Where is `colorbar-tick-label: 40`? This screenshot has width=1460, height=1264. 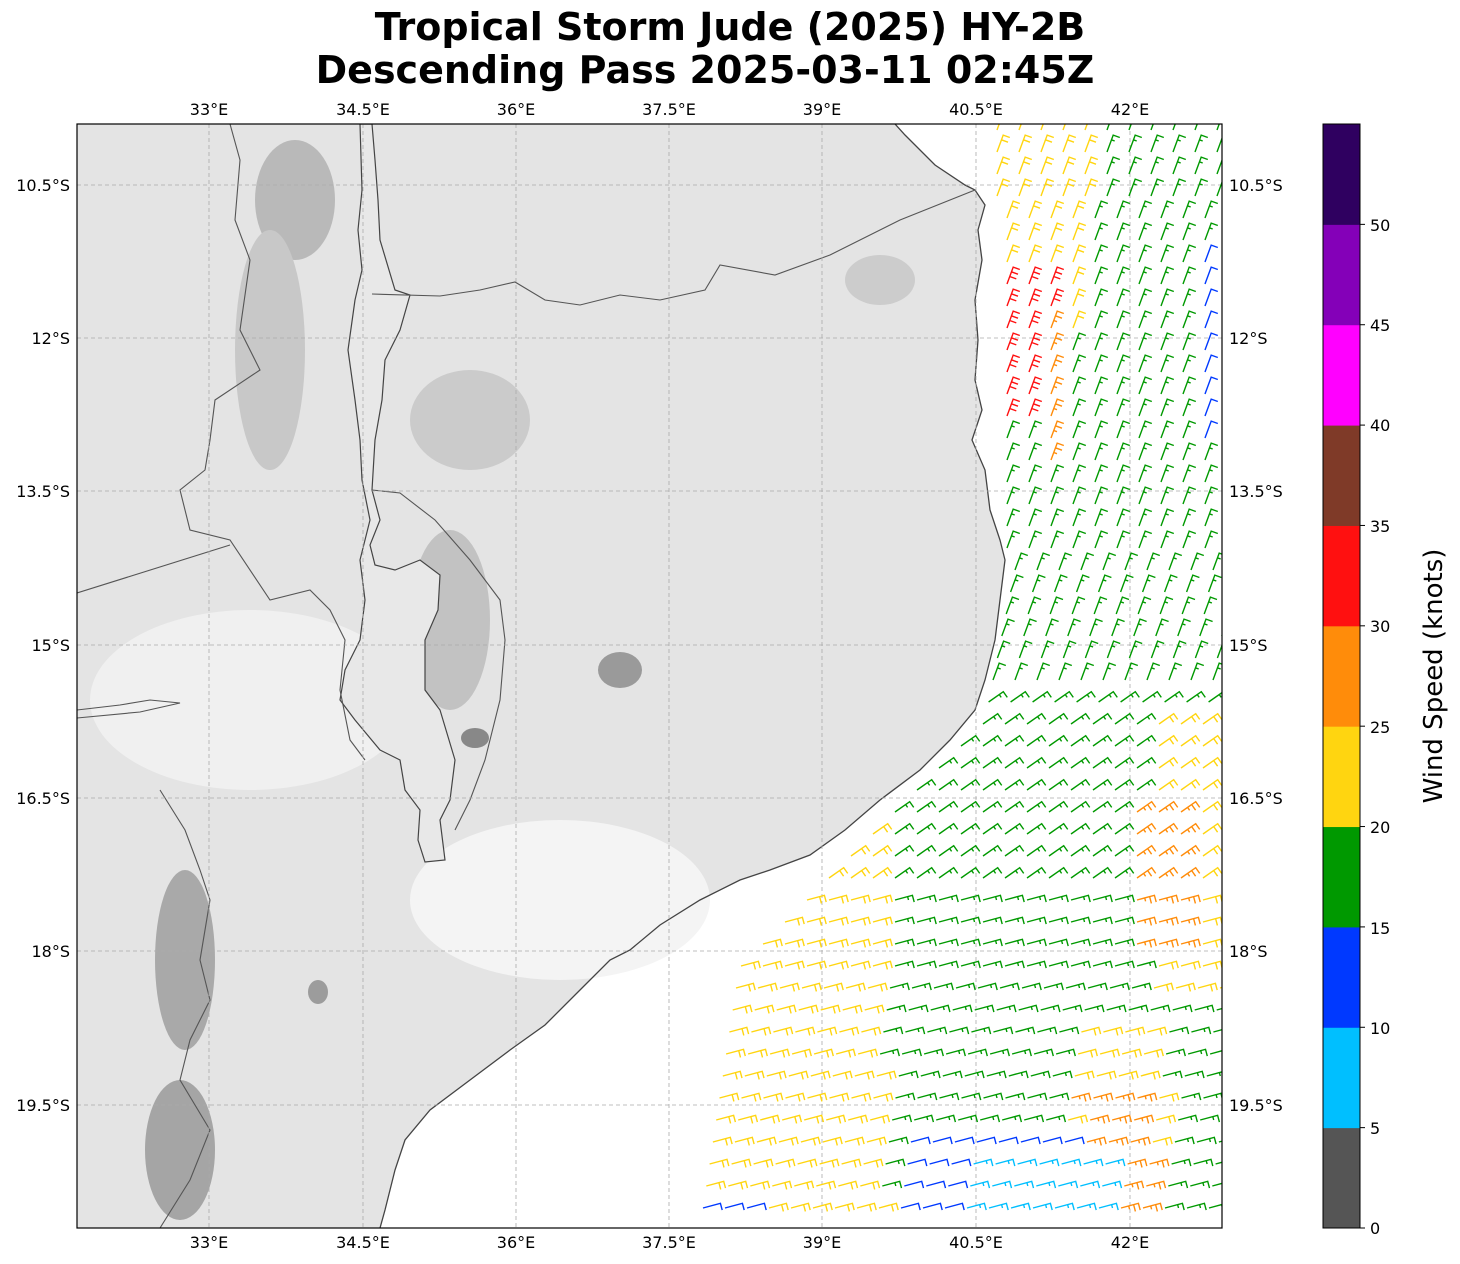
colorbar-tick-label: 40 is located at coordinates (1380, 425).